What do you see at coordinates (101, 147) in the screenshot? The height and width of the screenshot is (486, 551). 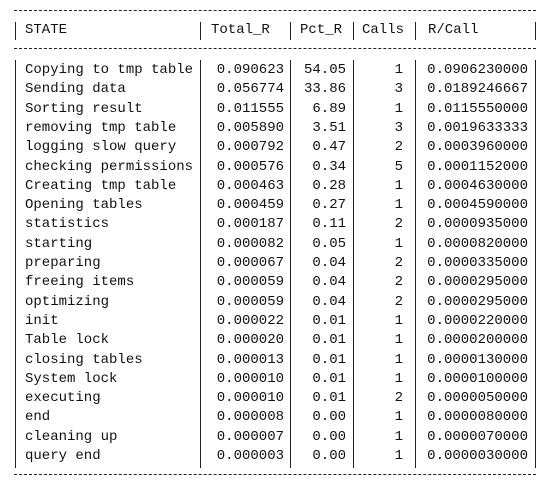 I see `state-cell: logging slow query` at bounding box center [101, 147].